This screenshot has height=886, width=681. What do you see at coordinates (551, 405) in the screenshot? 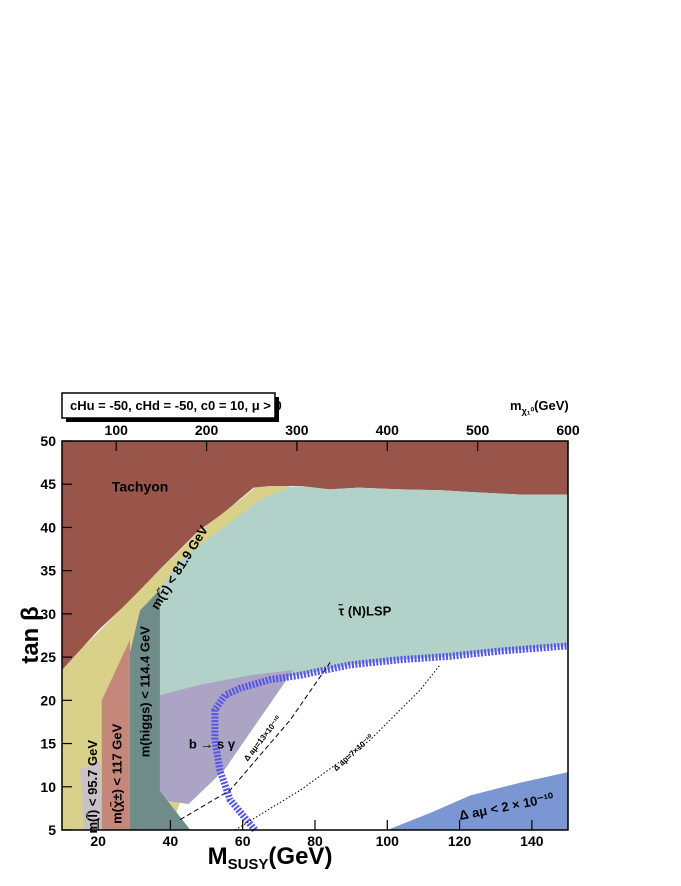
I see `x2-label-unit: (GeV)` at bounding box center [551, 405].